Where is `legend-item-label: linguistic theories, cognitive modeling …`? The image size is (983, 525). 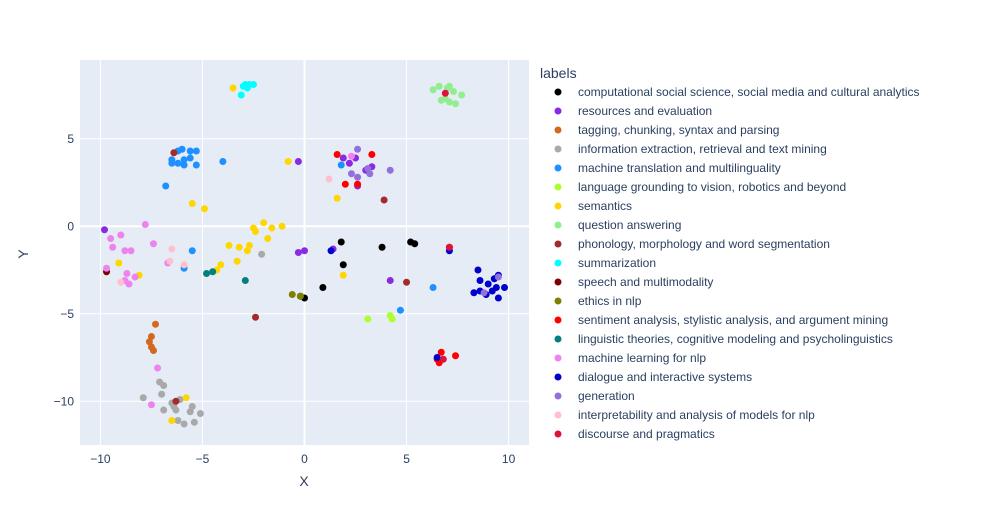 legend-item-label: linguistic theories, cognitive modeling … is located at coordinates (735, 339).